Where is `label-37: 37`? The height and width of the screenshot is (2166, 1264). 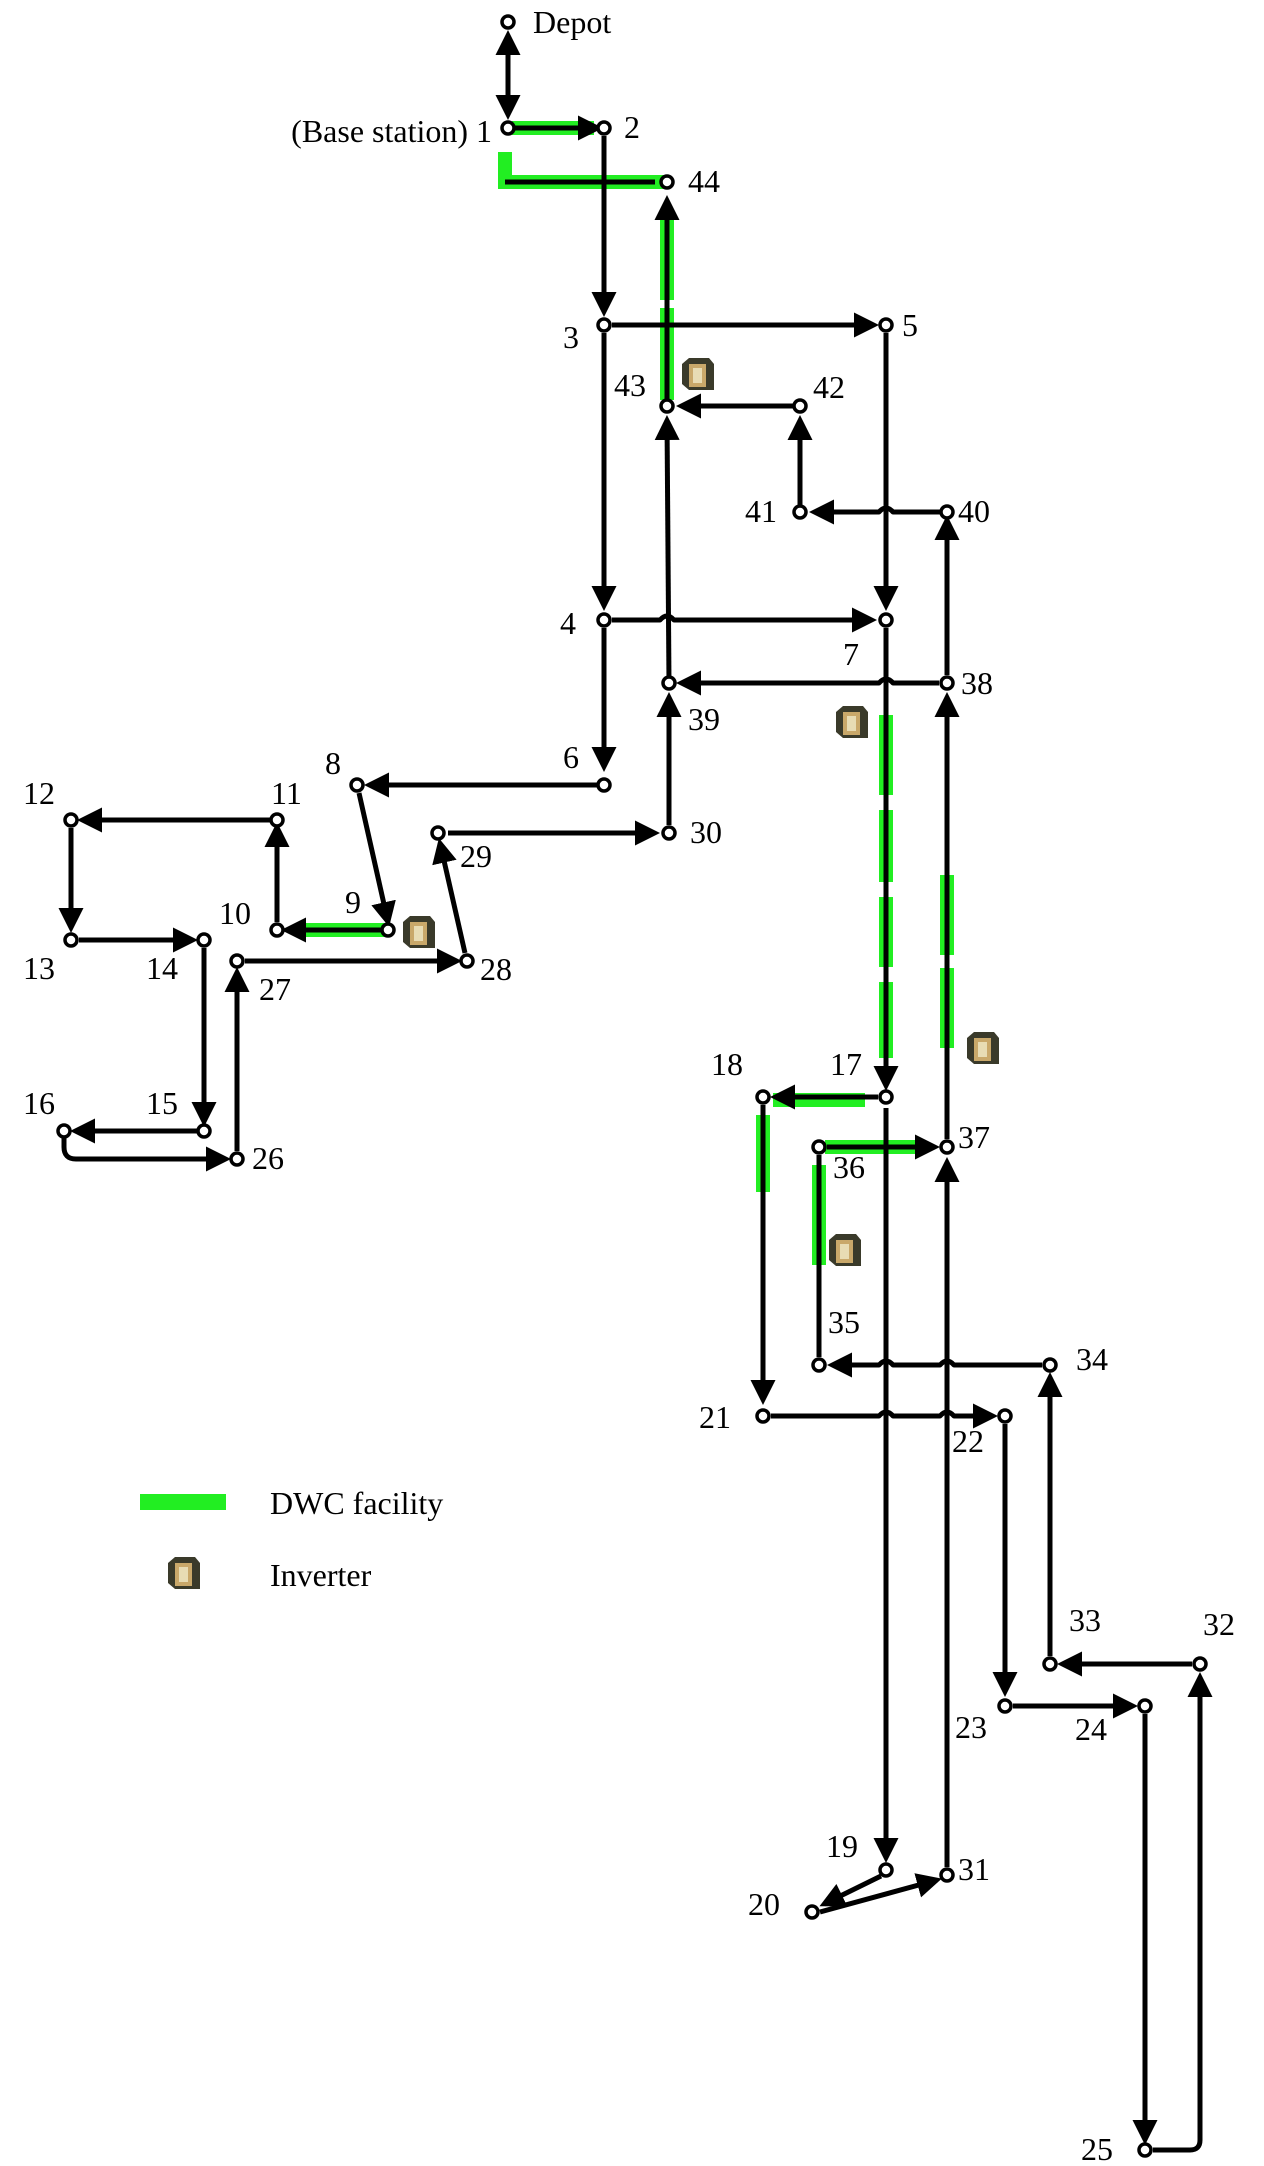 label-37: 37 is located at coordinates (974, 1137).